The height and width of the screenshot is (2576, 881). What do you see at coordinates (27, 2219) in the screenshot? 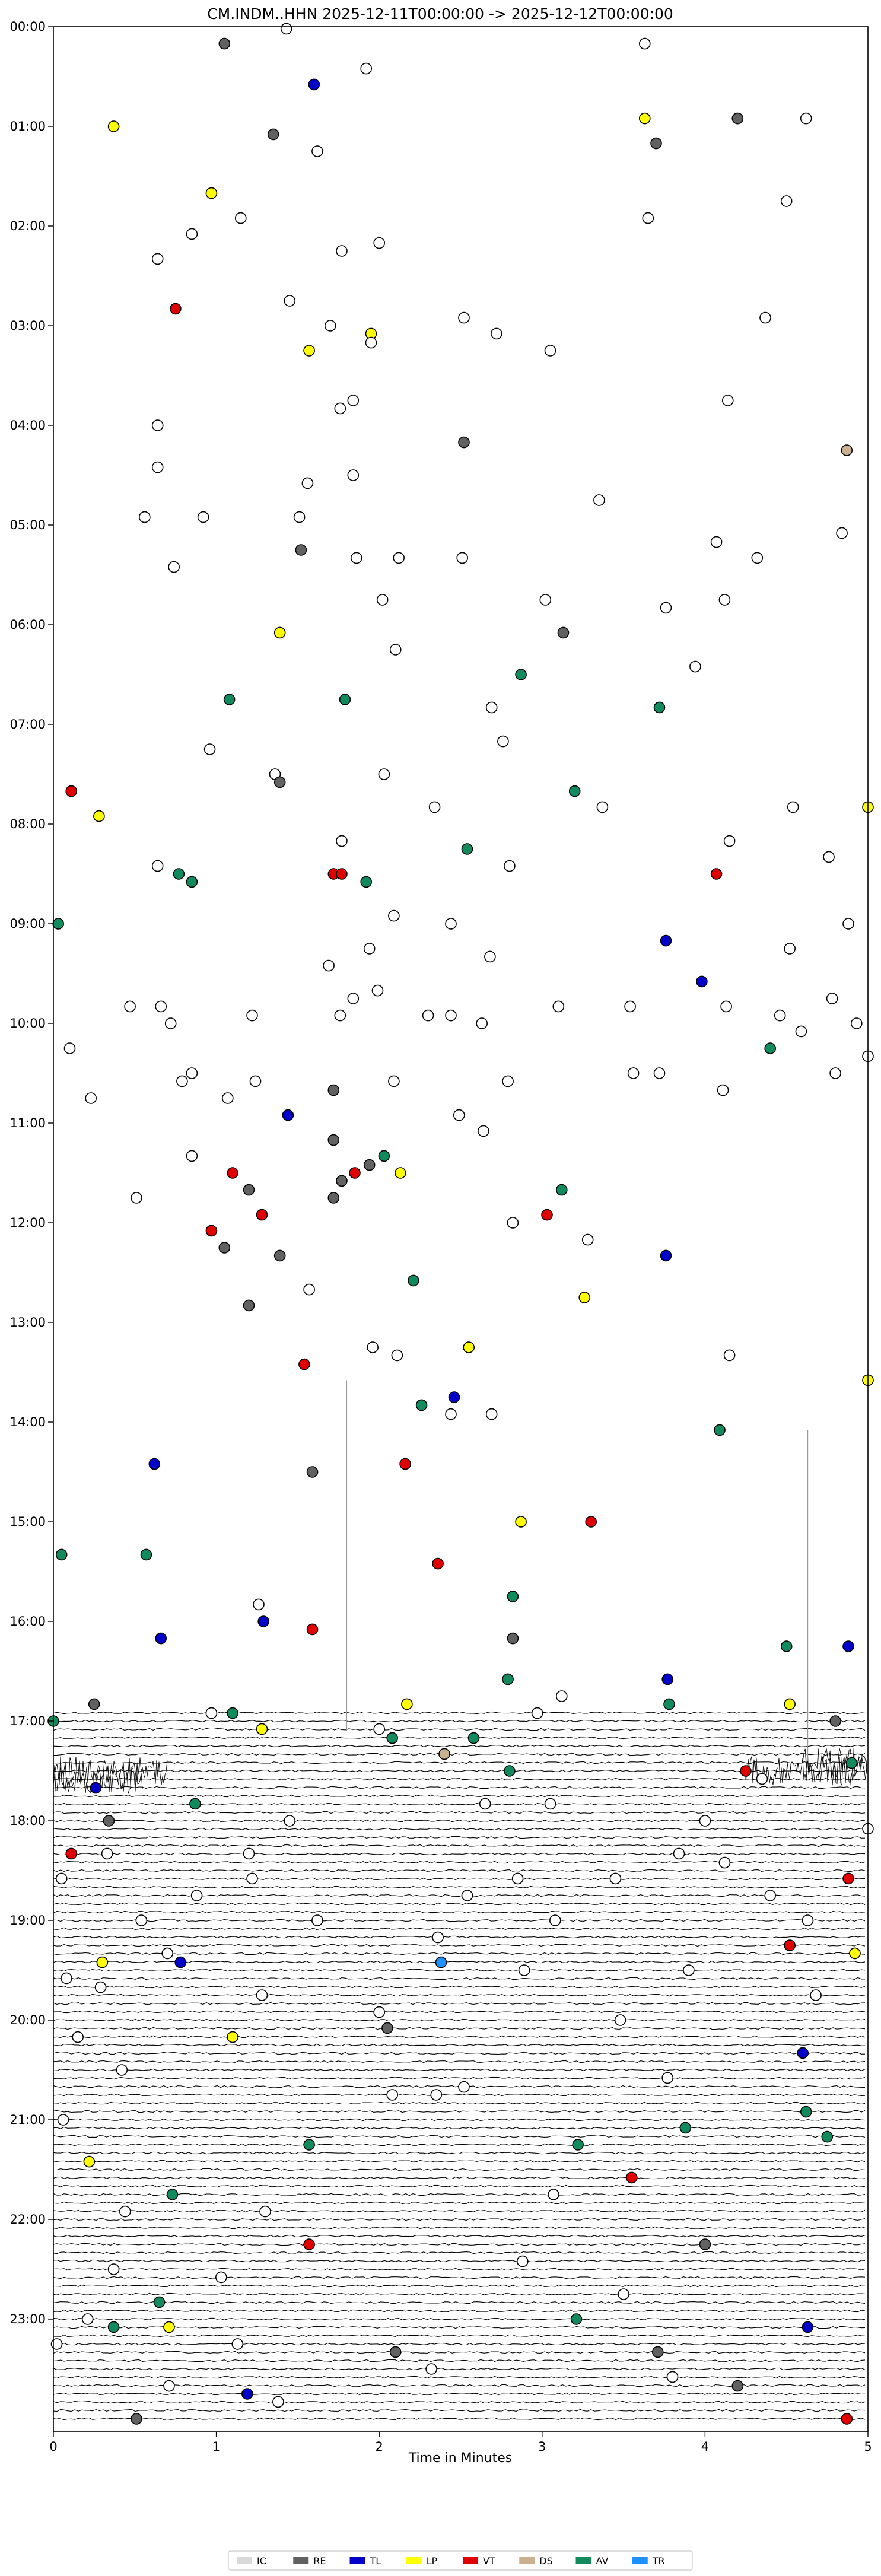
I see `y-tick-label: 22:00` at bounding box center [27, 2219].